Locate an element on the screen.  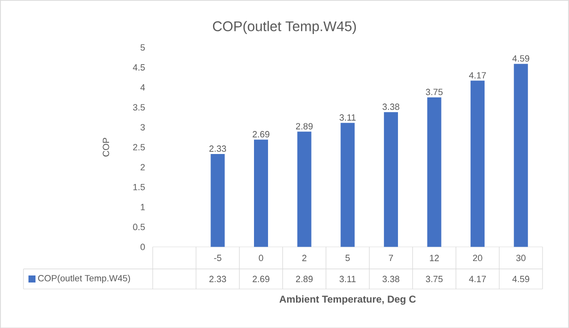
x-tick-label: 5 is located at coordinates (348, 257).